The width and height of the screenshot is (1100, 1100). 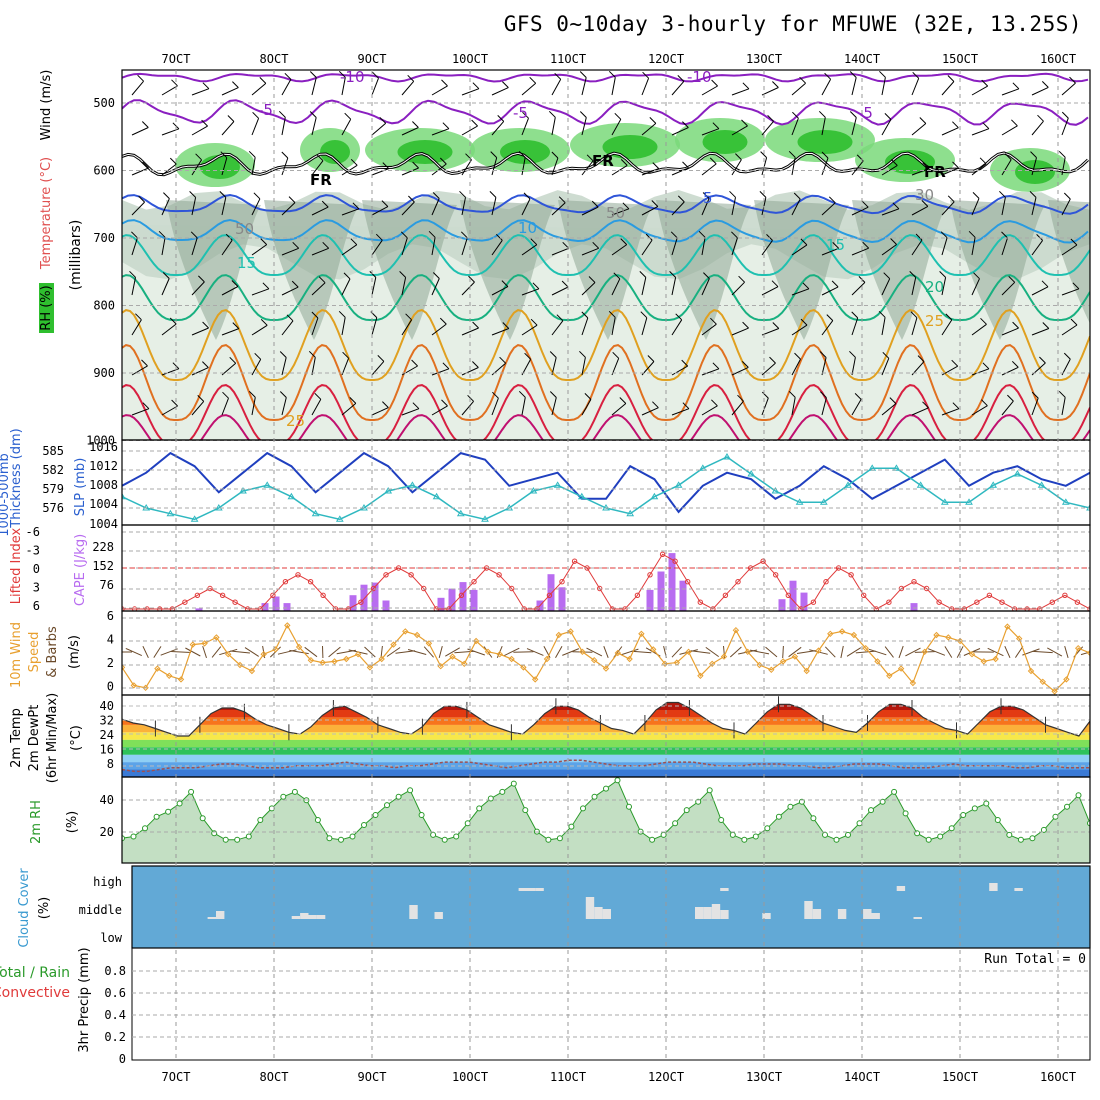 What do you see at coordinates (764, 59) in the screenshot?
I see `x-tick-label-top: 13OCT` at bounding box center [764, 59].